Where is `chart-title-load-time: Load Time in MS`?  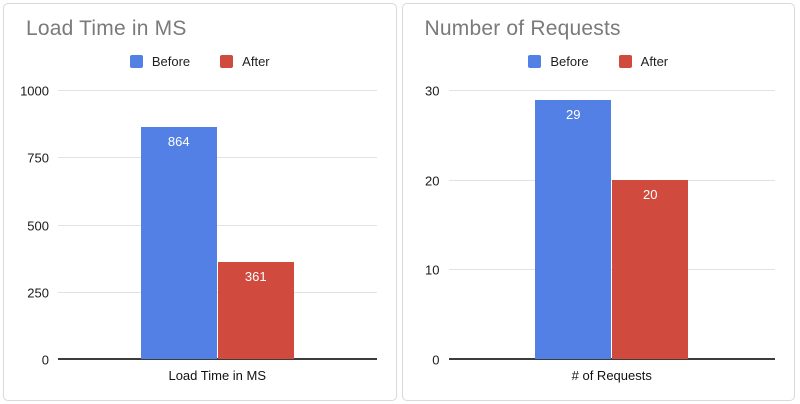 chart-title-load-time: Load Time in MS is located at coordinates (106, 28).